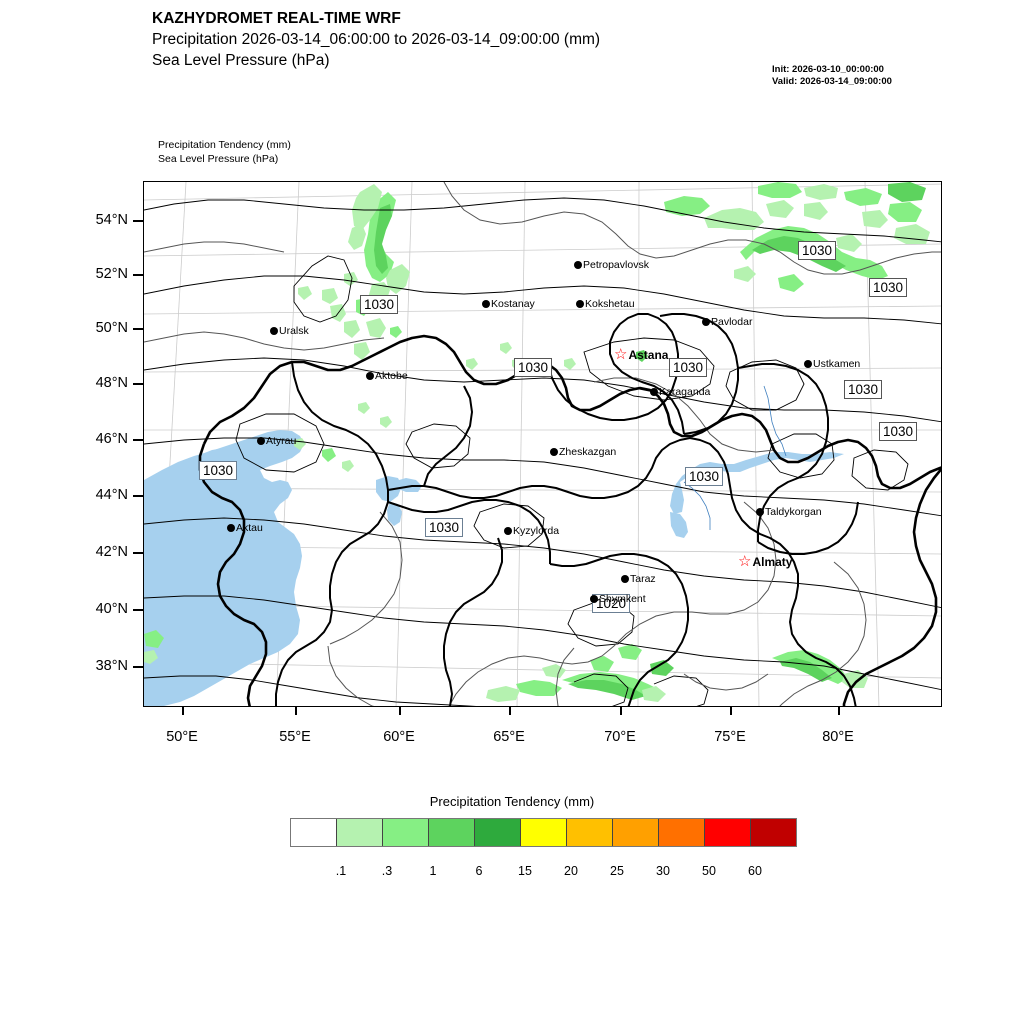 Image resolution: width=1024 pixels, height=1024 pixels. What do you see at coordinates (525, 871) in the screenshot?
I see `colorbar-tick-label: 15` at bounding box center [525, 871].